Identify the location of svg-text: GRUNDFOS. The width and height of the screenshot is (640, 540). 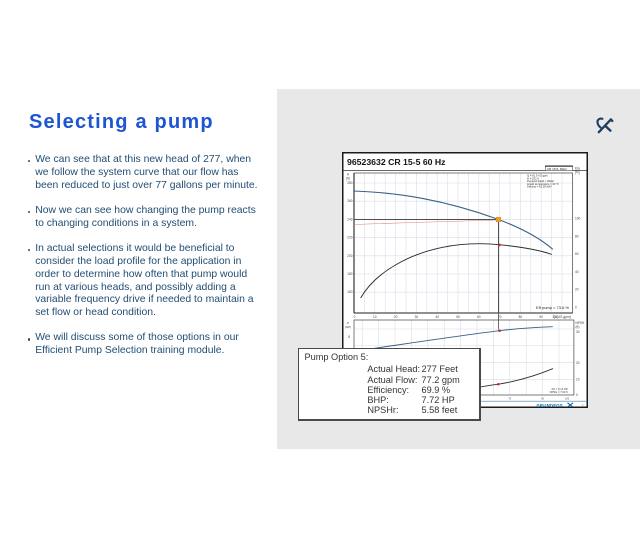
(550, 405).